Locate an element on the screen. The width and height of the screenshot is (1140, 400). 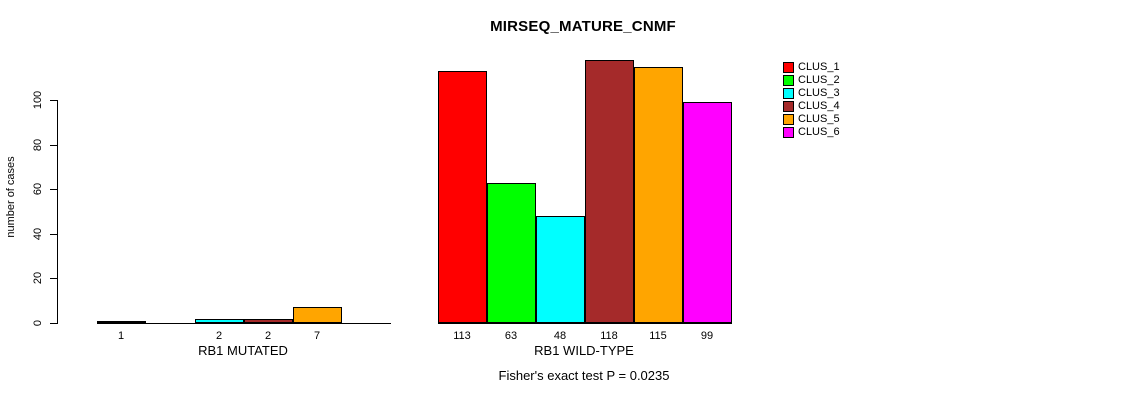
legend-item-label: CLUS_2 is located at coordinates (819, 80).